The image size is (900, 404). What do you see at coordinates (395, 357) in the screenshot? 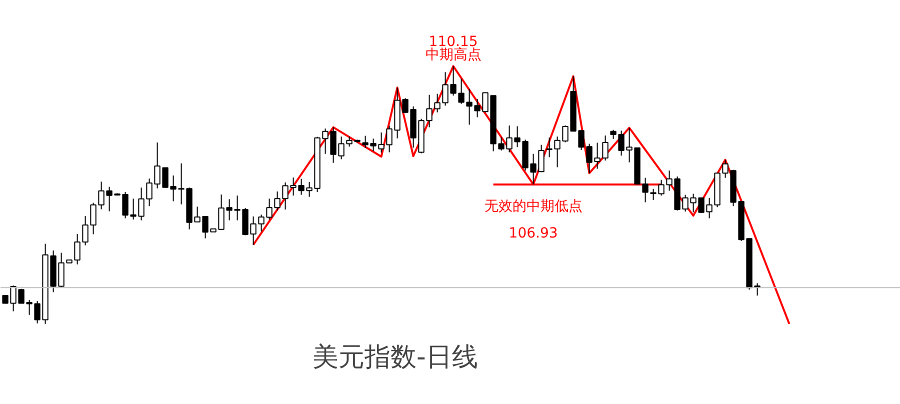
I see `text: 美元指数-日线` at bounding box center [395, 357].